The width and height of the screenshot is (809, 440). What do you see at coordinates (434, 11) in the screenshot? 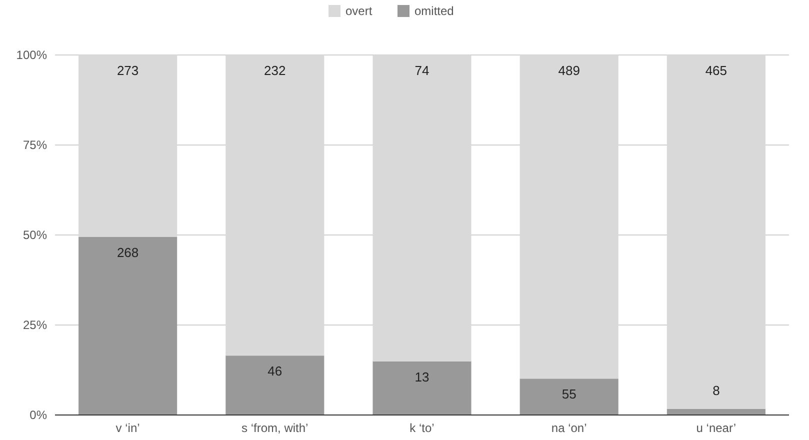
I see `legend-label: omitted` at bounding box center [434, 11].